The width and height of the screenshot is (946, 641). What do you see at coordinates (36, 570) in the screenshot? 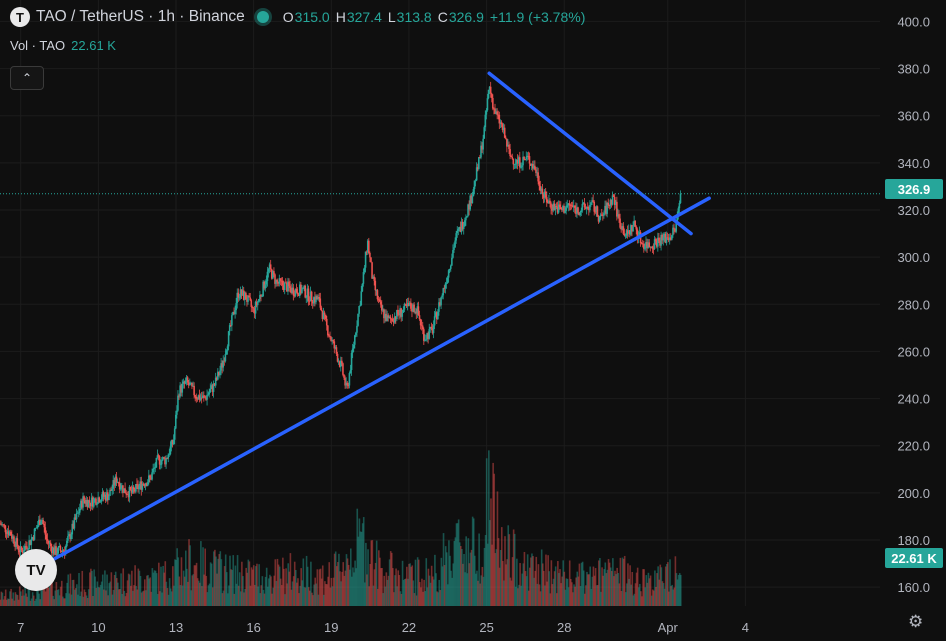
I see `tradingview-logo-icon: TV` at bounding box center [36, 570].